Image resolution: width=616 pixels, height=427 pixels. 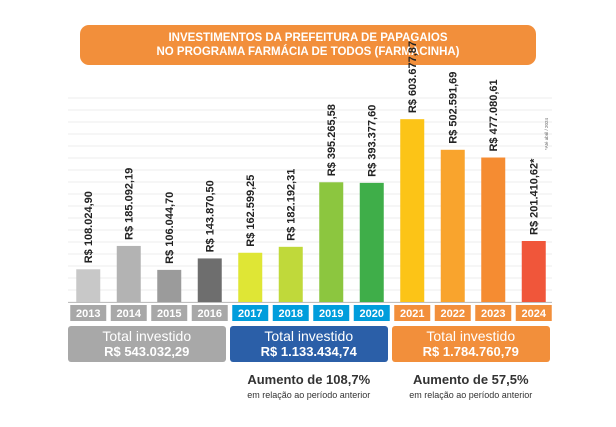 What do you see at coordinates (211, 216) in the screenshot?
I see `value-label-2016: R$ 143.870,50` at bounding box center [211, 216].